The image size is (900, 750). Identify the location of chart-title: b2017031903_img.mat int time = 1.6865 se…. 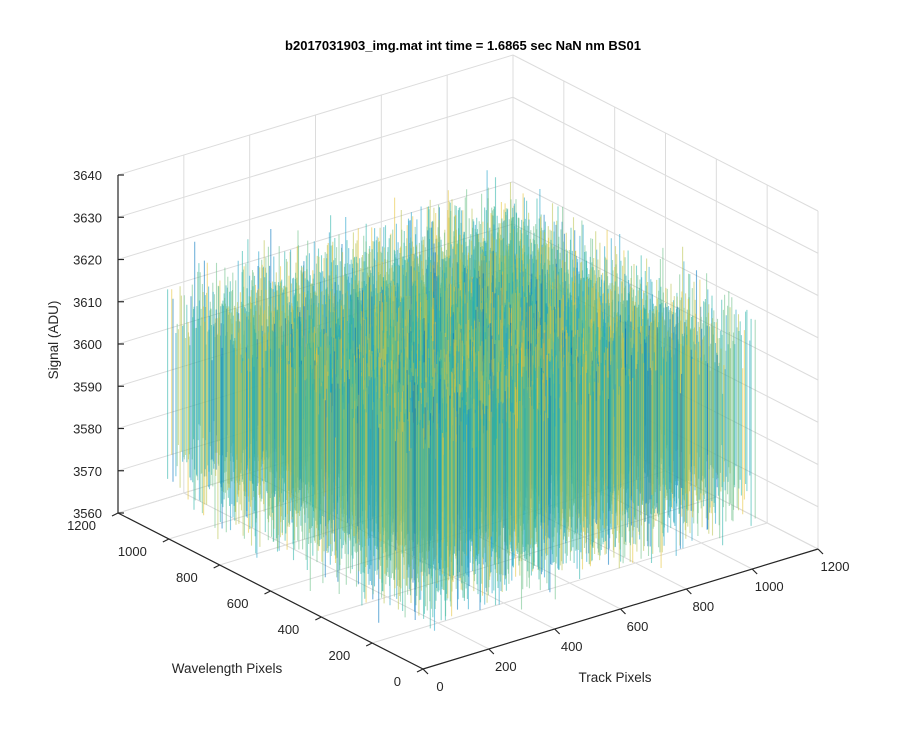
(463, 45).